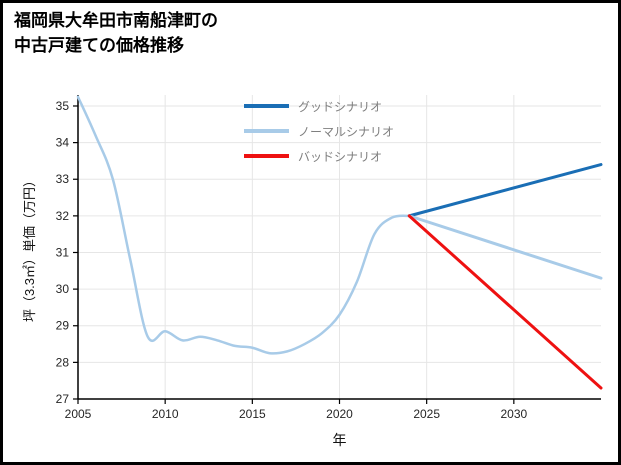 This screenshot has height=465, width=621. What do you see at coordinates (63, 106) in the screenshot?
I see `y-tick-label: 35` at bounding box center [63, 106].